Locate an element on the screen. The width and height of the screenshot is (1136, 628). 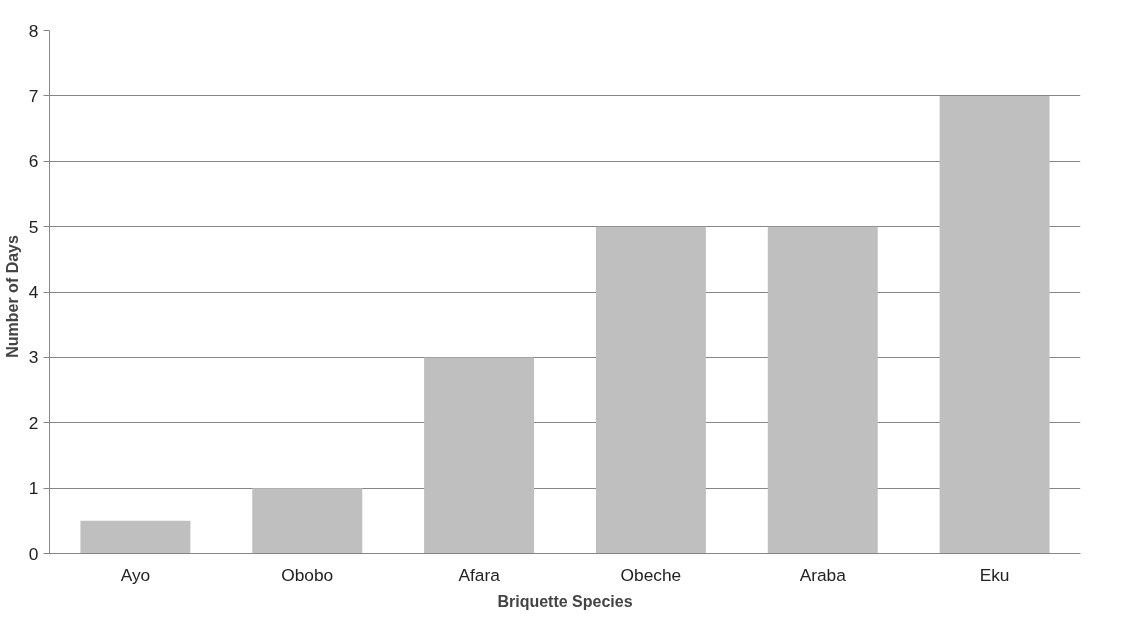
x-tick-label: Araba is located at coordinates (823, 574).